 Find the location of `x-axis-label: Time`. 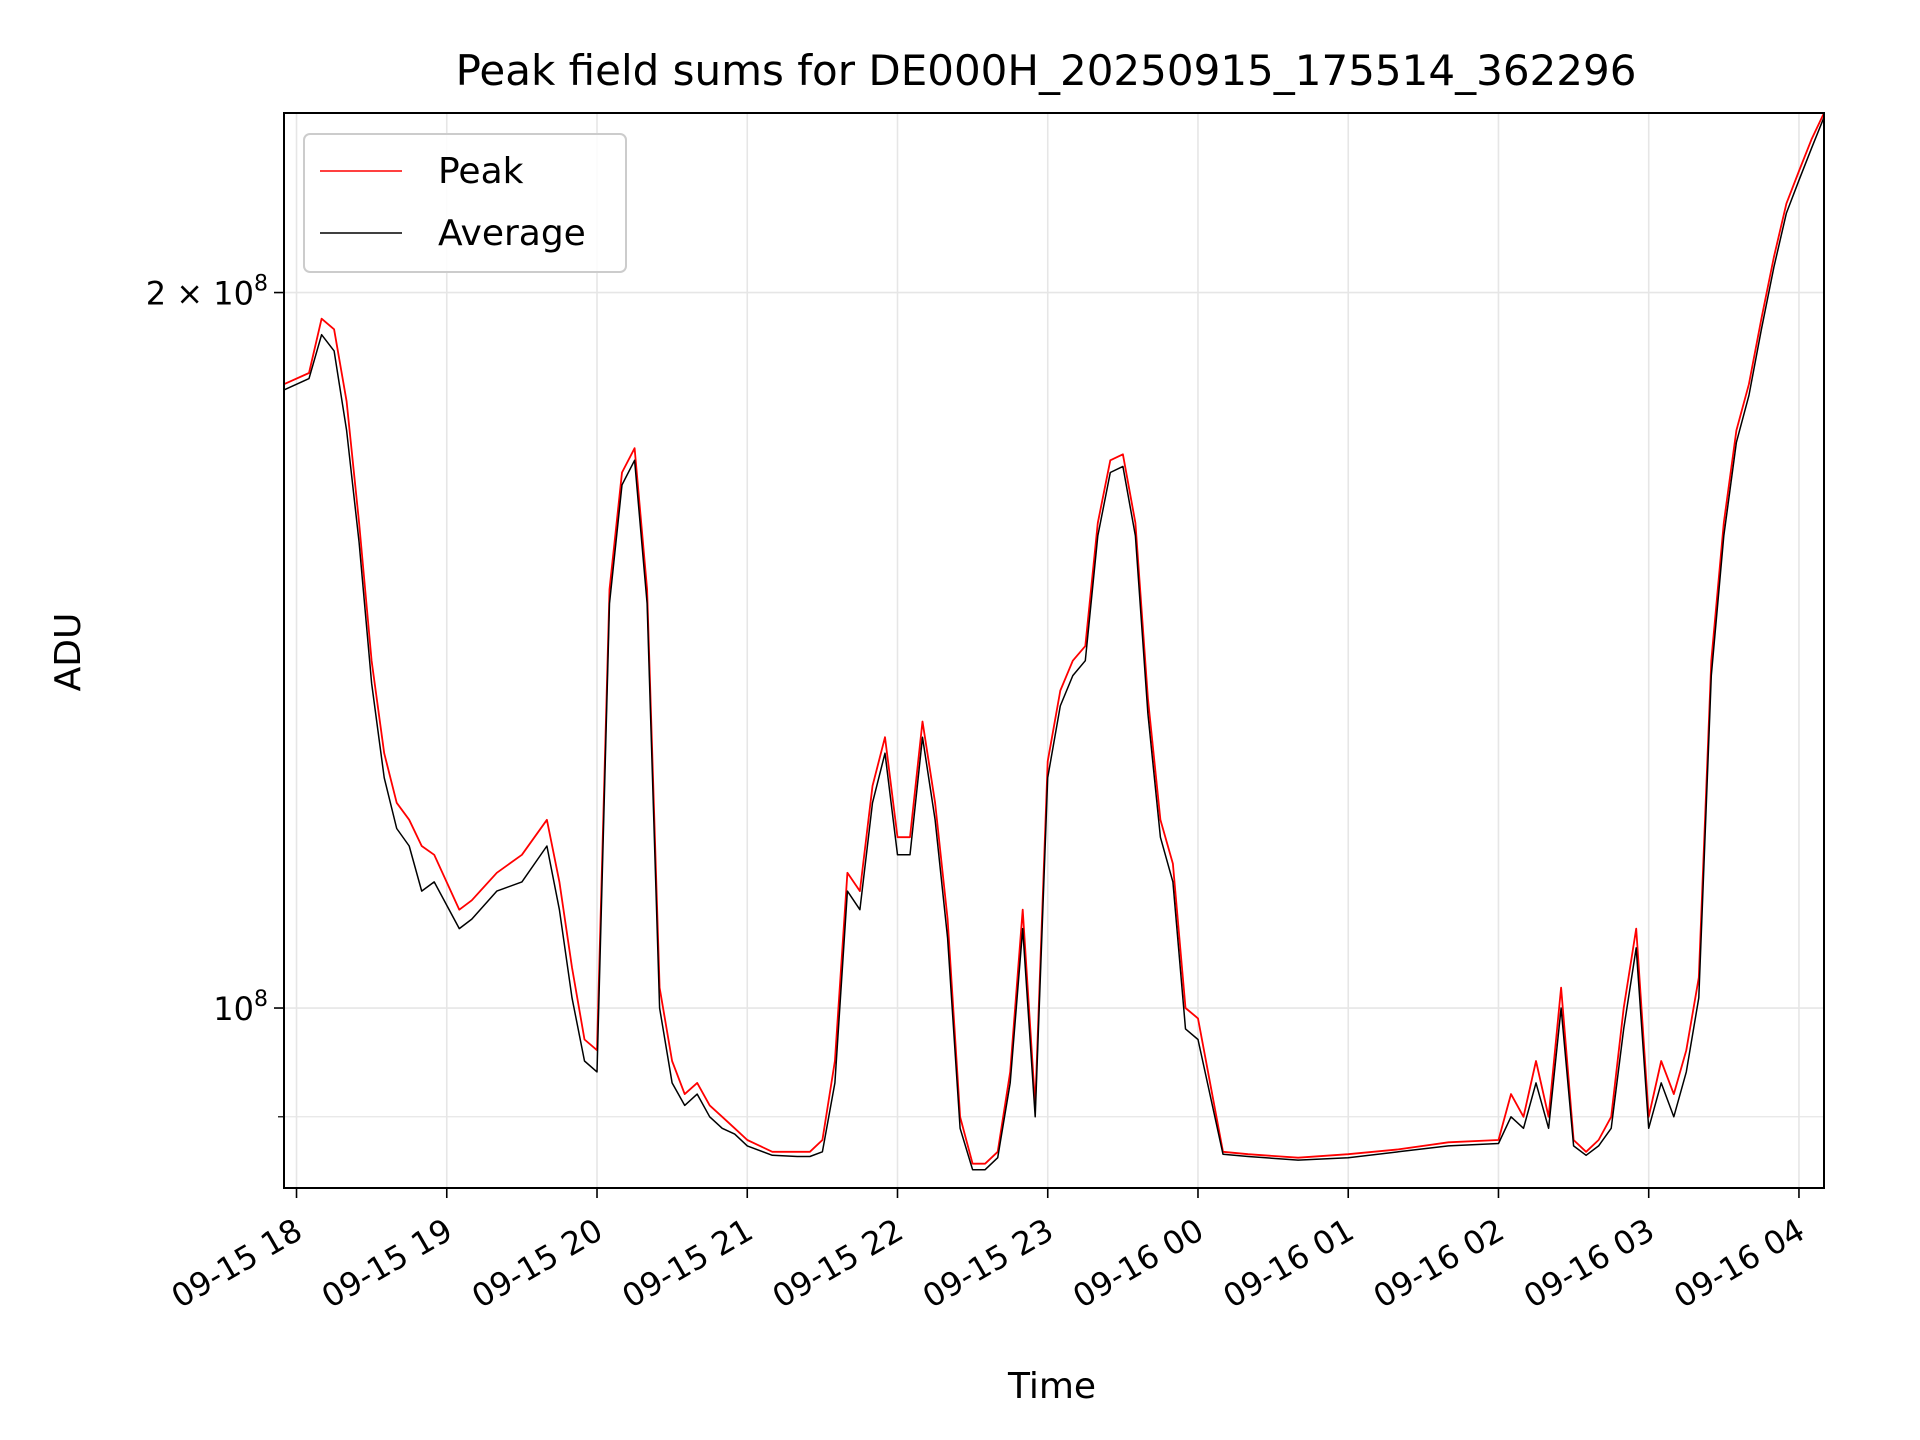

x-axis-label: Time is located at coordinates (1051, 1386).